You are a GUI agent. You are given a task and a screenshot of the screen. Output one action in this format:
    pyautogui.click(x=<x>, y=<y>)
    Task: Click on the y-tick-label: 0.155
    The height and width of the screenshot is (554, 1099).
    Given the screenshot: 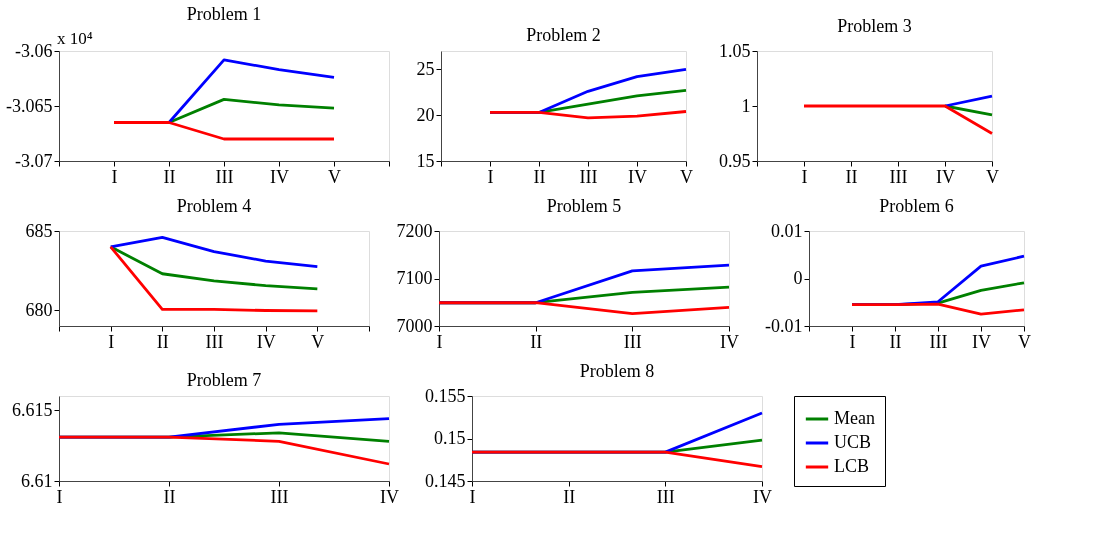 What is the action you would take?
    pyautogui.click(x=445, y=395)
    